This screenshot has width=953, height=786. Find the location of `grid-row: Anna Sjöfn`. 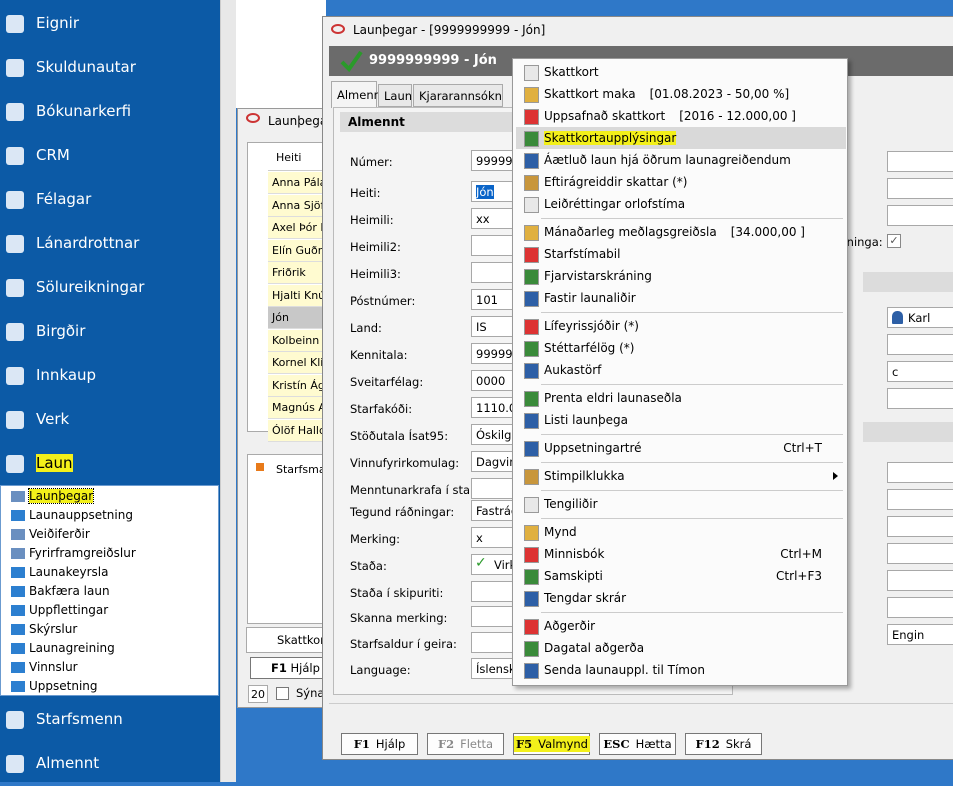

grid-row: Anna Sjöfn is located at coordinates (303, 205).